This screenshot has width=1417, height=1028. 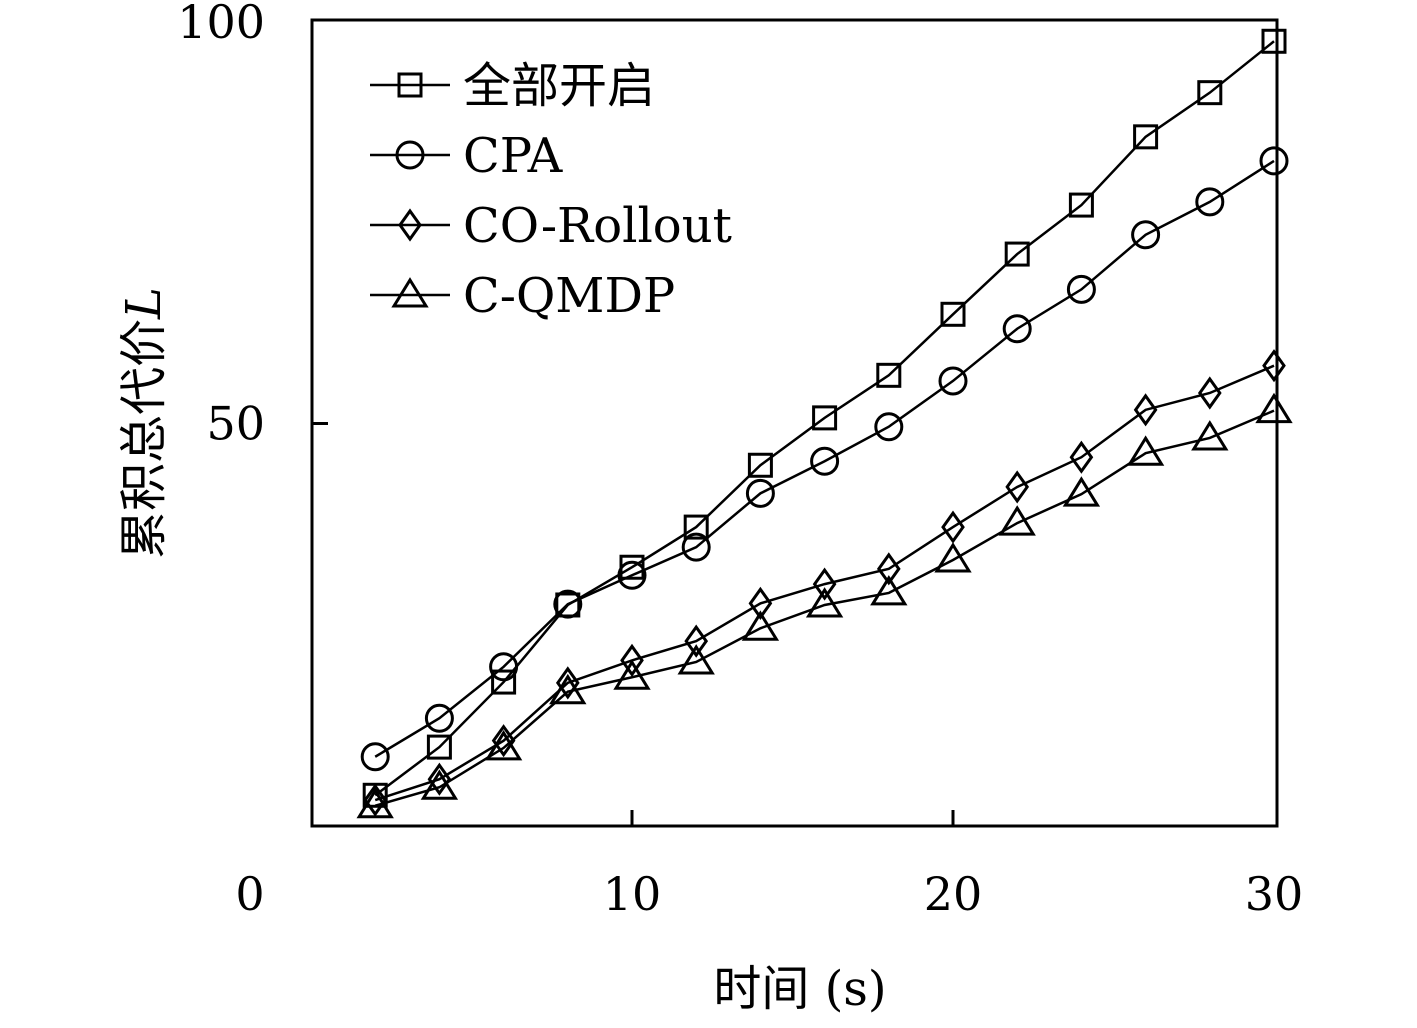 I want to click on x-axis-label: 时间 (s), so click(x=799, y=989).